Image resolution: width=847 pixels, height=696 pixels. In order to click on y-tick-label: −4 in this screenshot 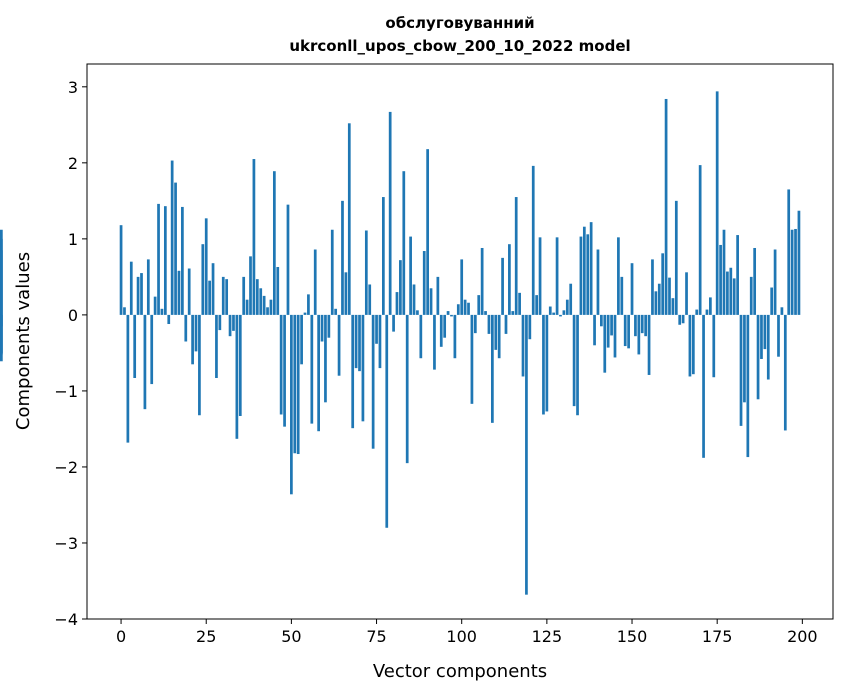, I will do `click(66, 619)`.